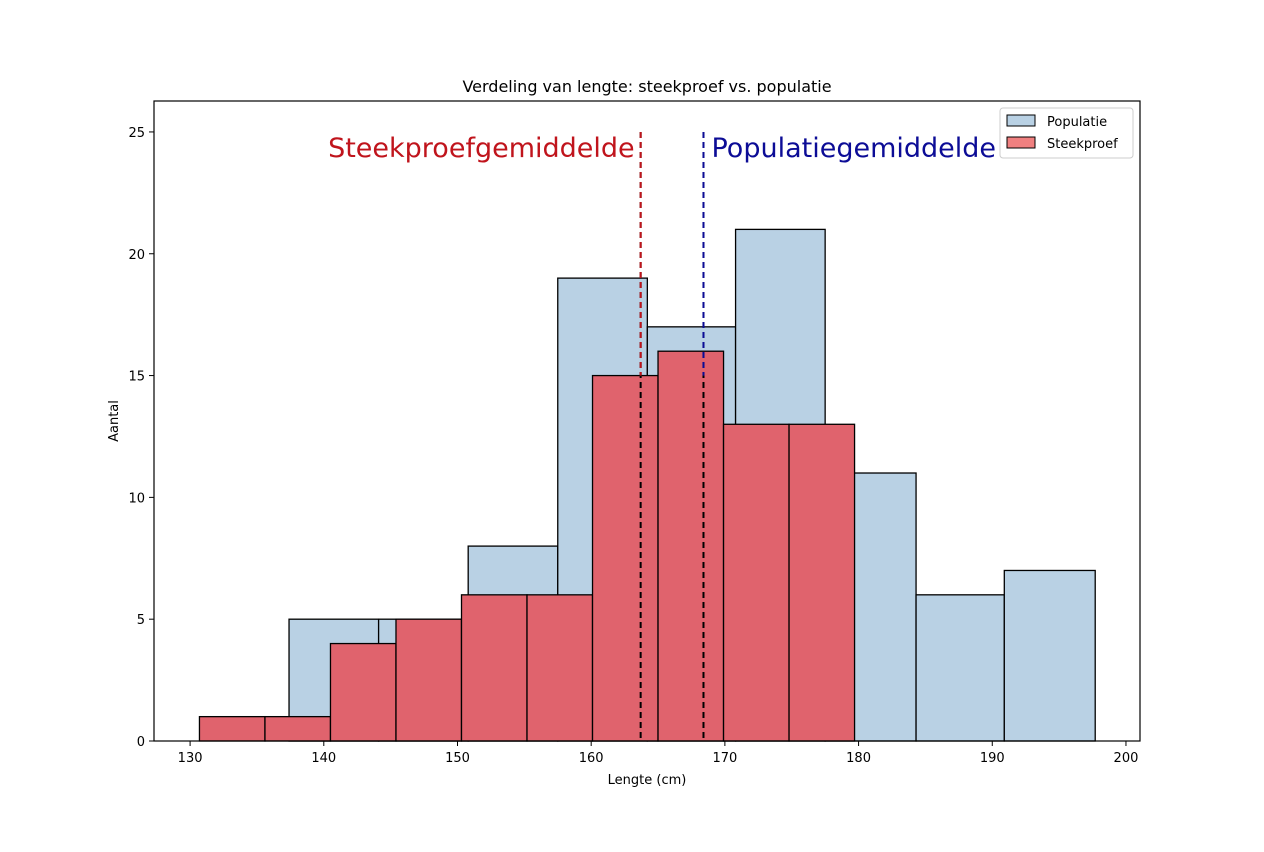 This screenshot has width=1264, height=852. What do you see at coordinates (1066, 133) in the screenshot?
I see `legend: Populatie Steekproef` at bounding box center [1066, 133].